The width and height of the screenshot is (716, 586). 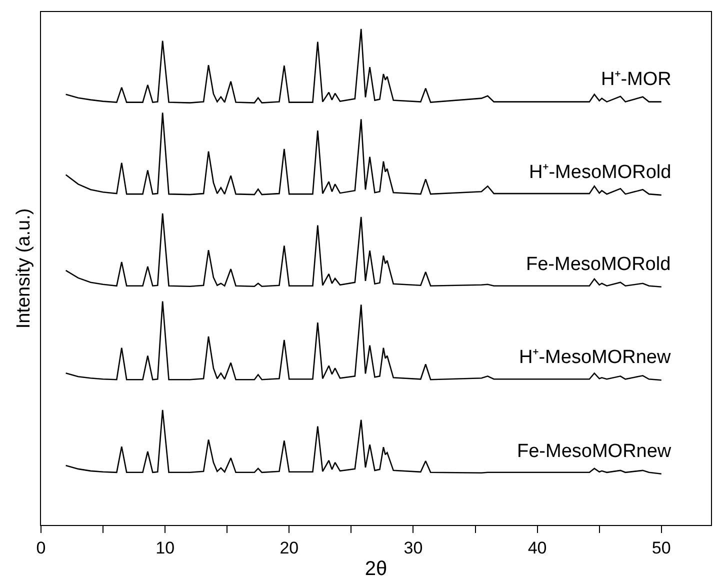 I want to click on x-tick-label: 40, so click(x=537, y=548).